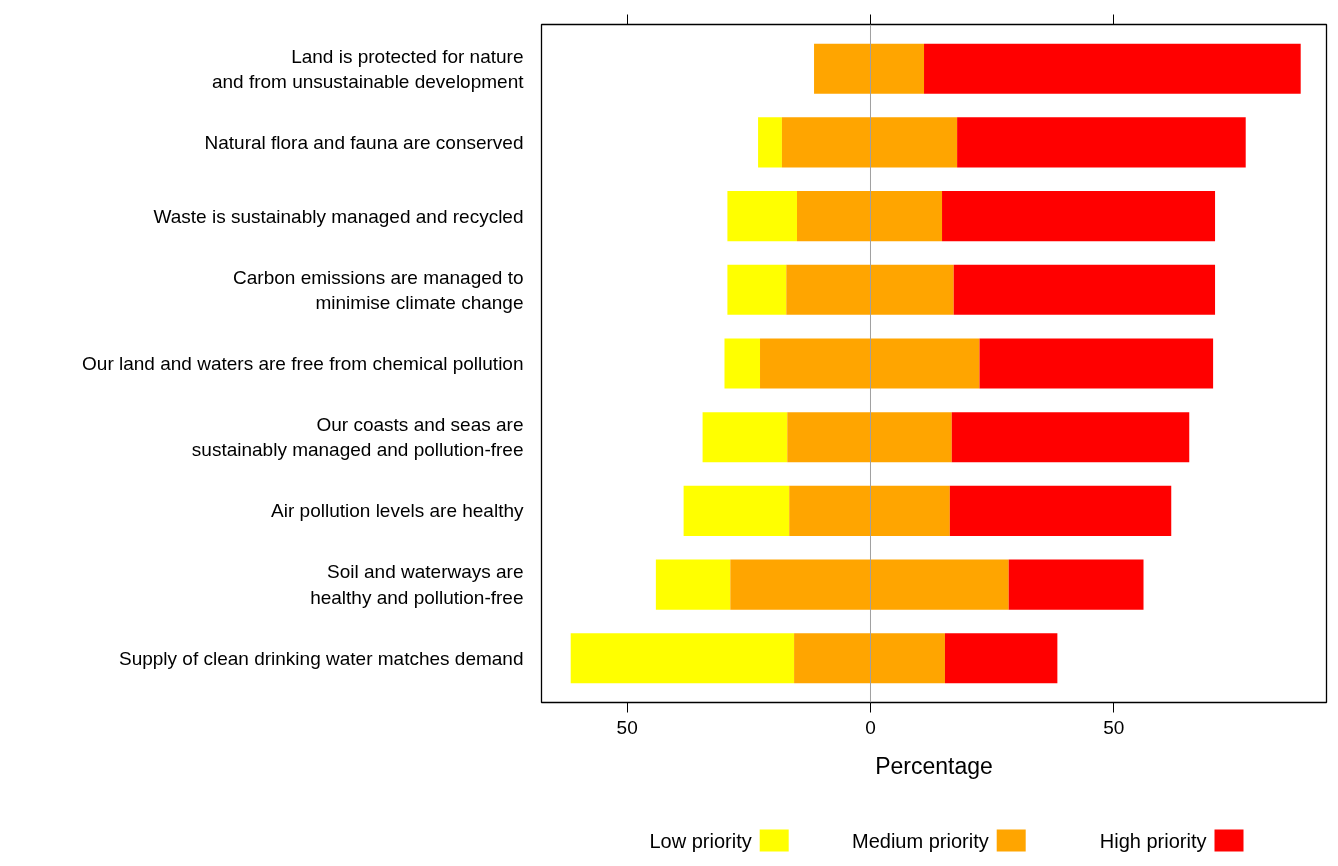 This screenshot has width=1338, height=866. I want to click on y-tick-label: Our coasts and seas are sustainably managed and pollution-free, so click(357, 437).